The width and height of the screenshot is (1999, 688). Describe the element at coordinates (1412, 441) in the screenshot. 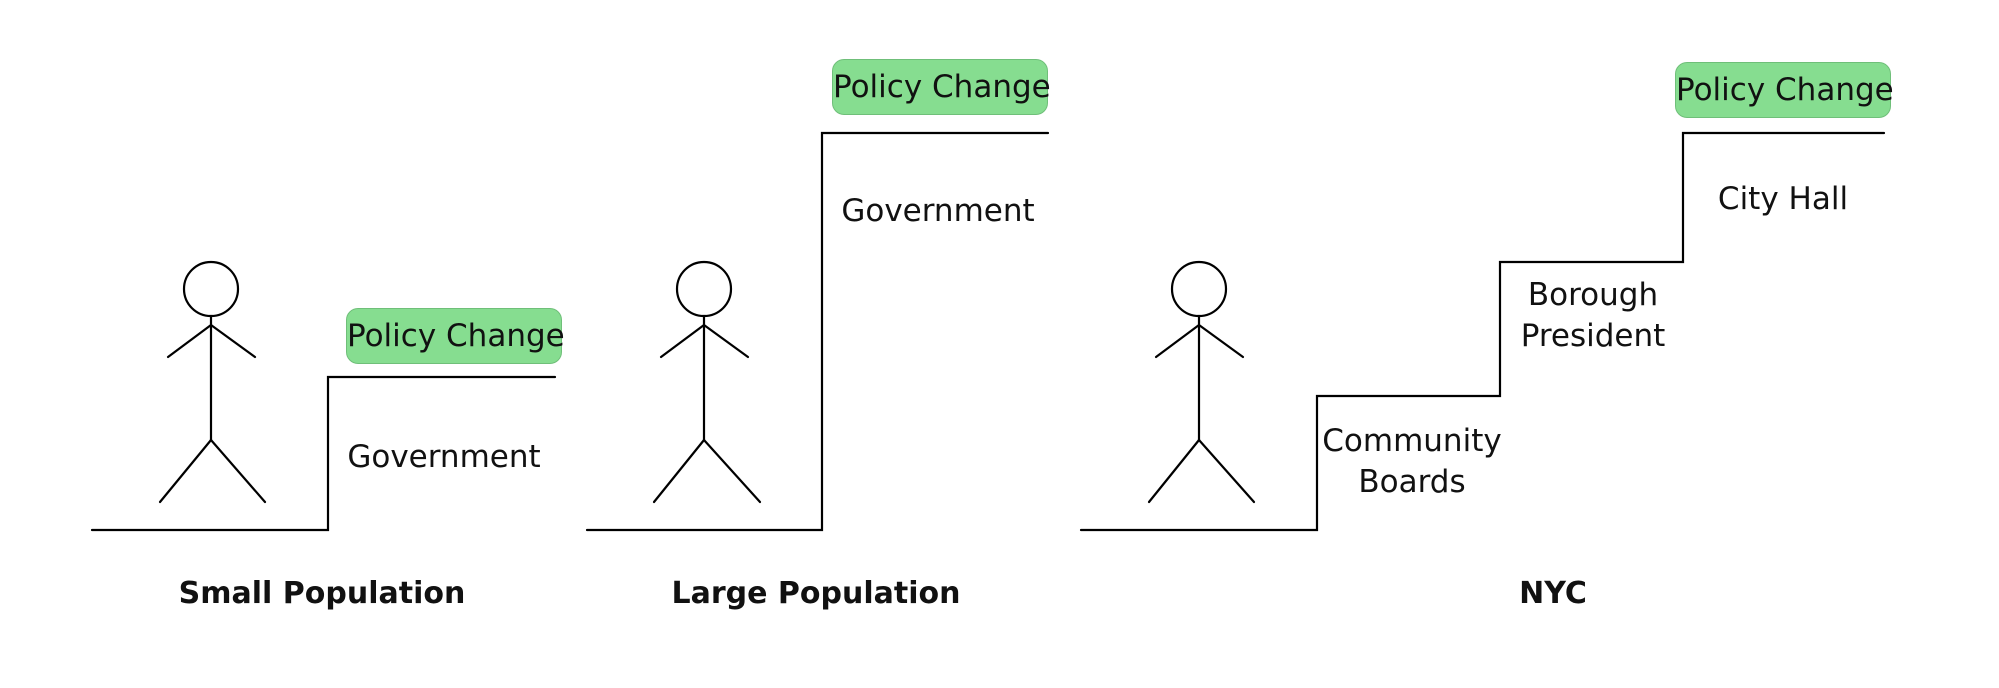

I see `step-label-line: Community` at that location.